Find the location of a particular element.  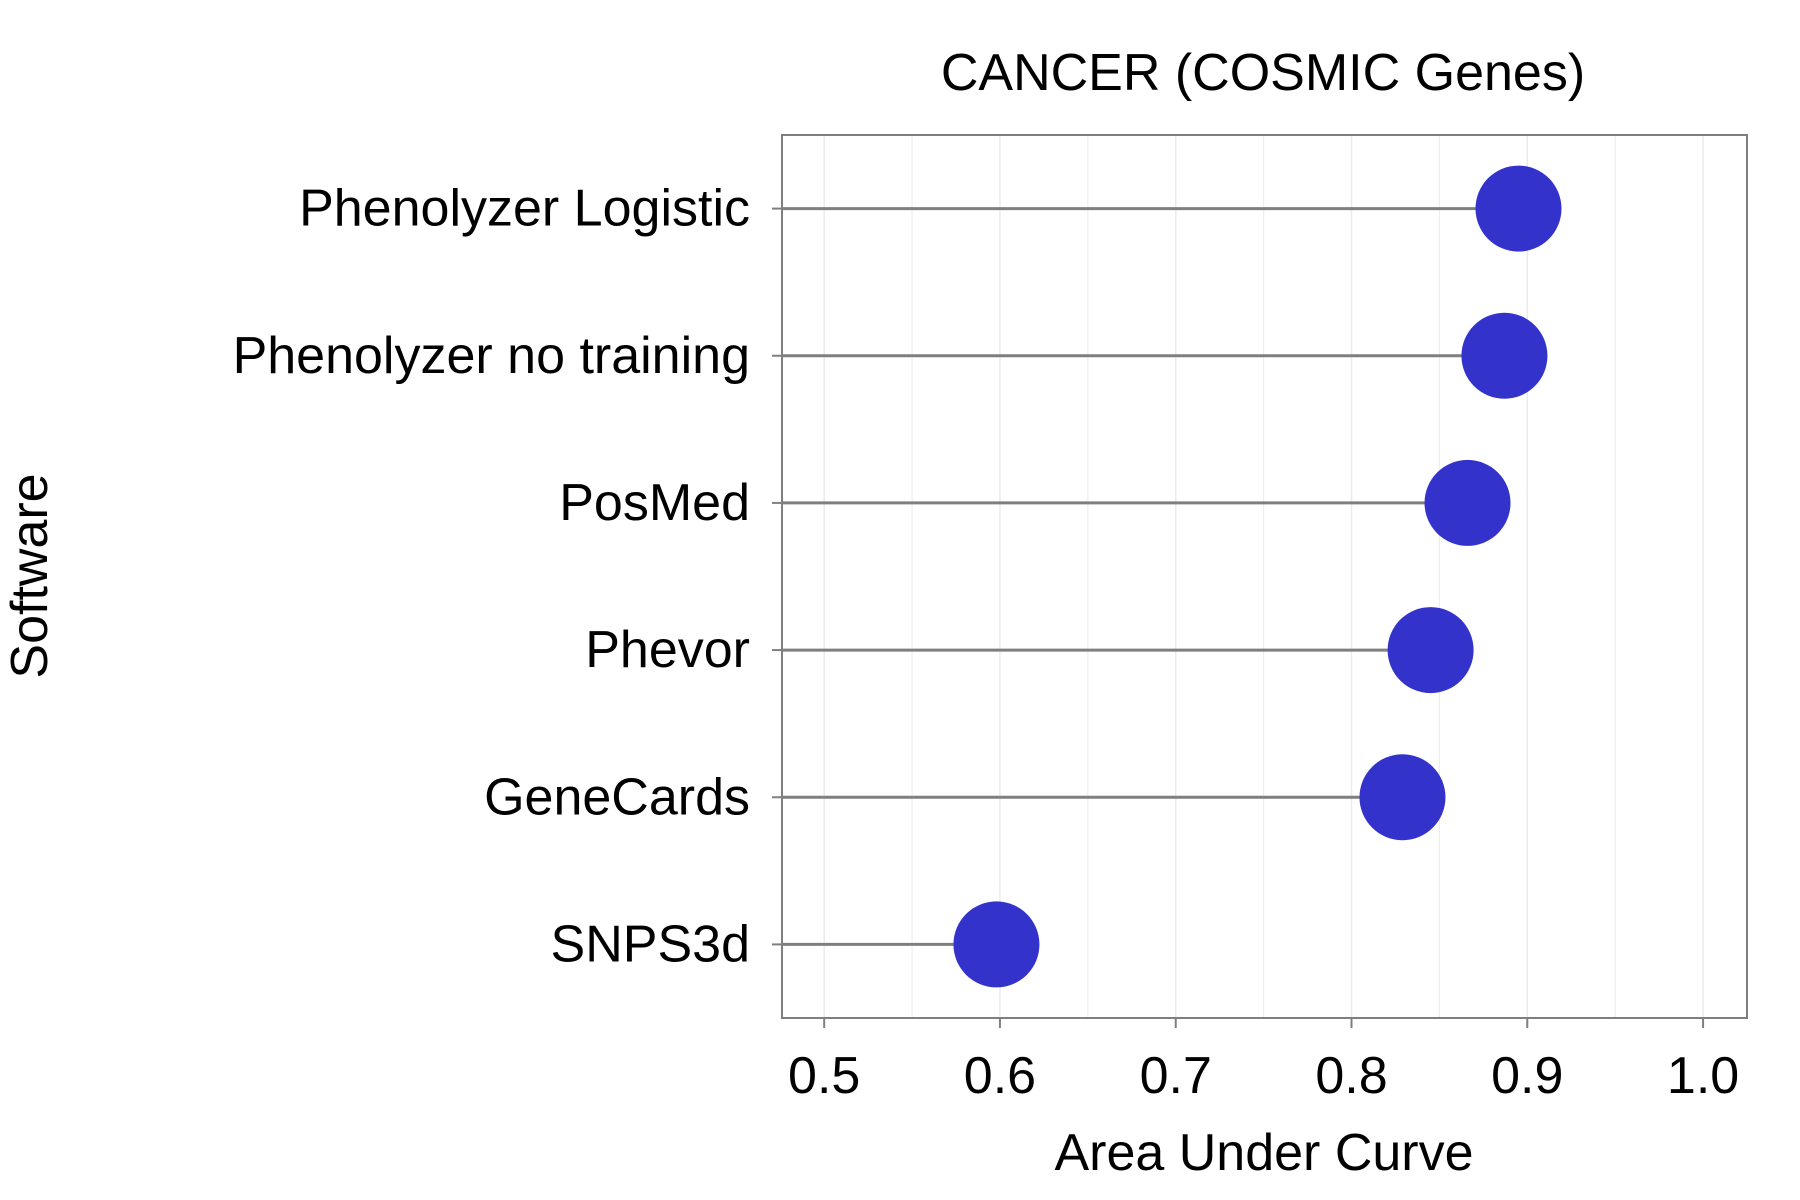

x-axis: 0.5 0.6 0.7 0.8 0.9 1.0 is located at coordinates (1263, 1061).